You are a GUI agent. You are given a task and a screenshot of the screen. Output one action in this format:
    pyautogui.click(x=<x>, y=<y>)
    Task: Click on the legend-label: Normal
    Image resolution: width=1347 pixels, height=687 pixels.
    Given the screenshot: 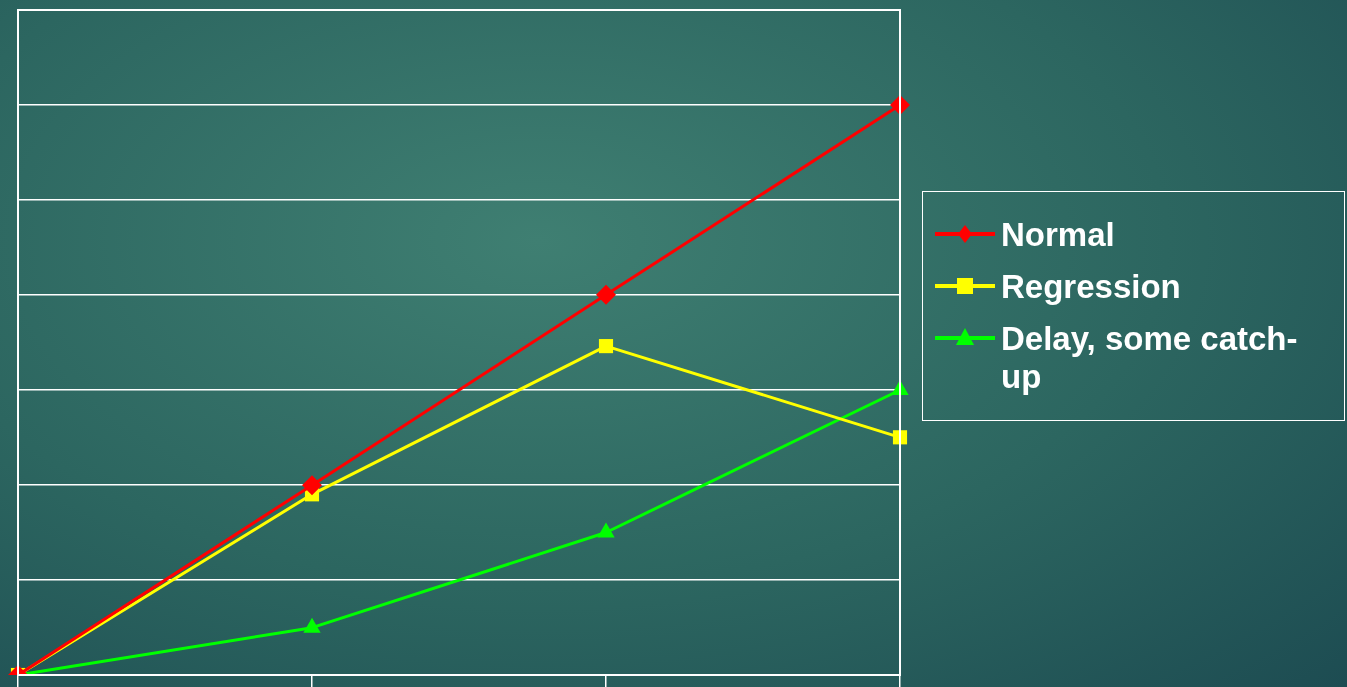 What is the action you would take?
    pyautogui.click(x=1058, y=235)
    